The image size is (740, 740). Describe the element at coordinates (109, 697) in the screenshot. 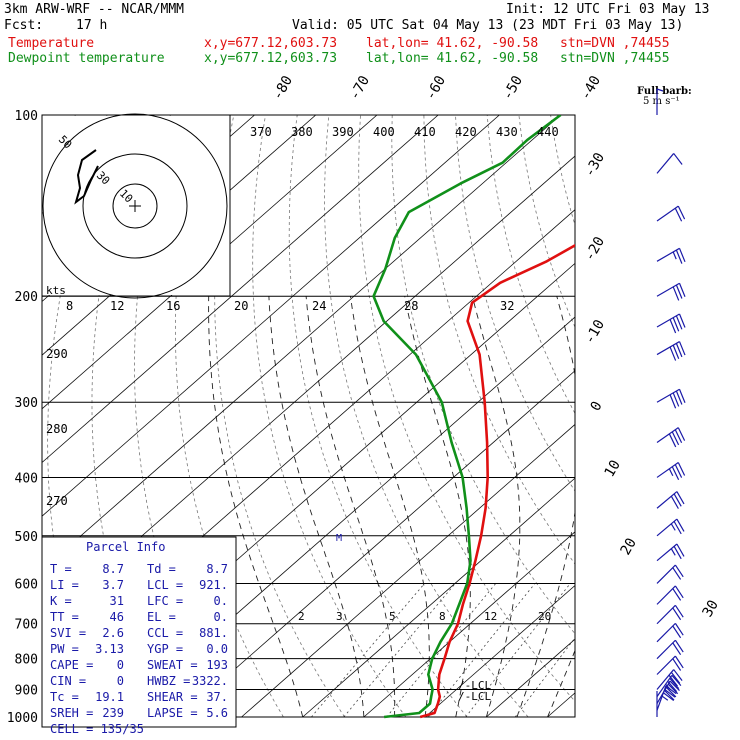

I see `parcel-value-left: 19.1` at that location.